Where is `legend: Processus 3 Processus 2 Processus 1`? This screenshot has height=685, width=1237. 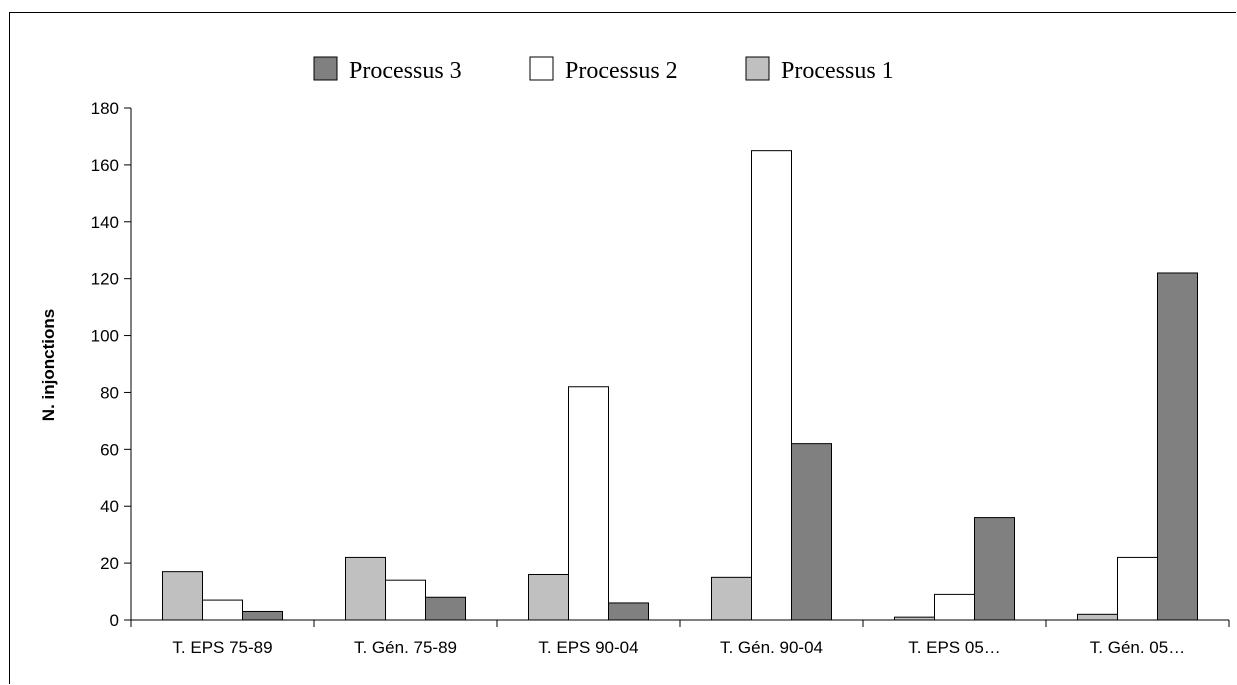 legend: Processus 3 Processus 2 Processus 1 is located at coordinates (603, 70).